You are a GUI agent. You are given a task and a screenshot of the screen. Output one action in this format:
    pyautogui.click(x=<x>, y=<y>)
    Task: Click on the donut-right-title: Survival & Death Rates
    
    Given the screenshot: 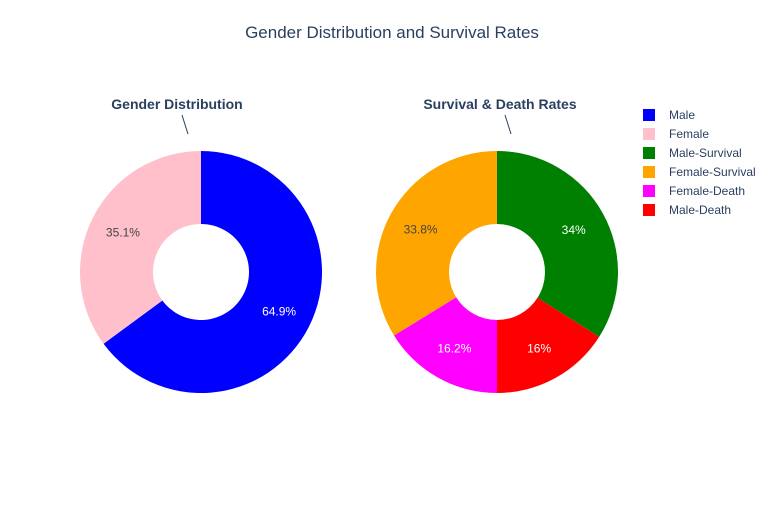 What is the action you would take?
    pyautogui.click(x=499, y=104)
    